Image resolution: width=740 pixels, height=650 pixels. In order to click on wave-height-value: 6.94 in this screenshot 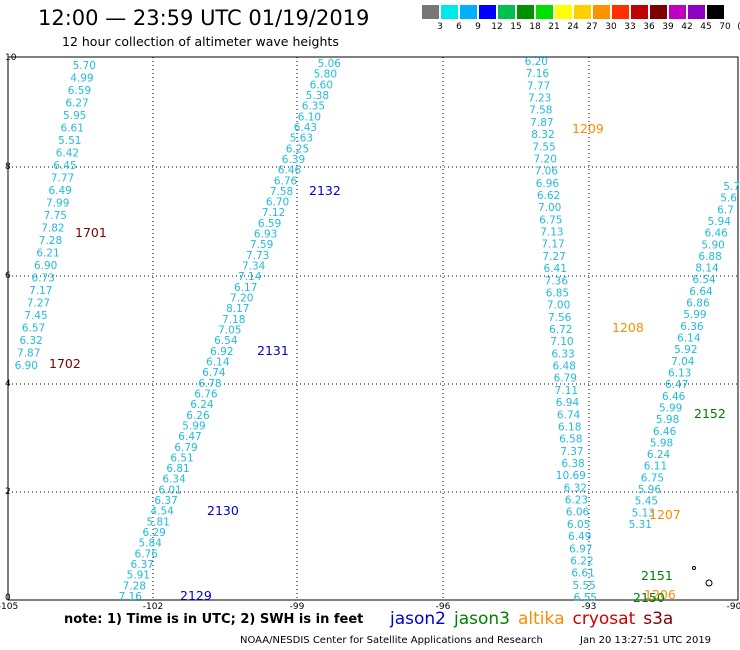, I will do `click(568, 403)`.